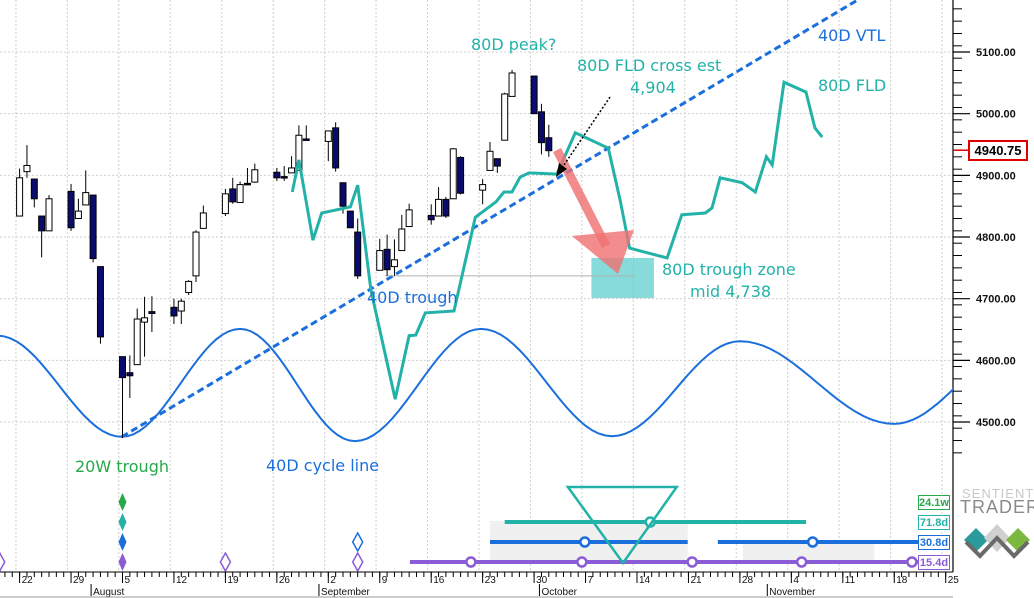 Image resolution: width=1034 pixels, height=598 pixels. Describe the element at coordinates (346, 592) in the screenshot. I see `x-axis-month-label: September` at that location.